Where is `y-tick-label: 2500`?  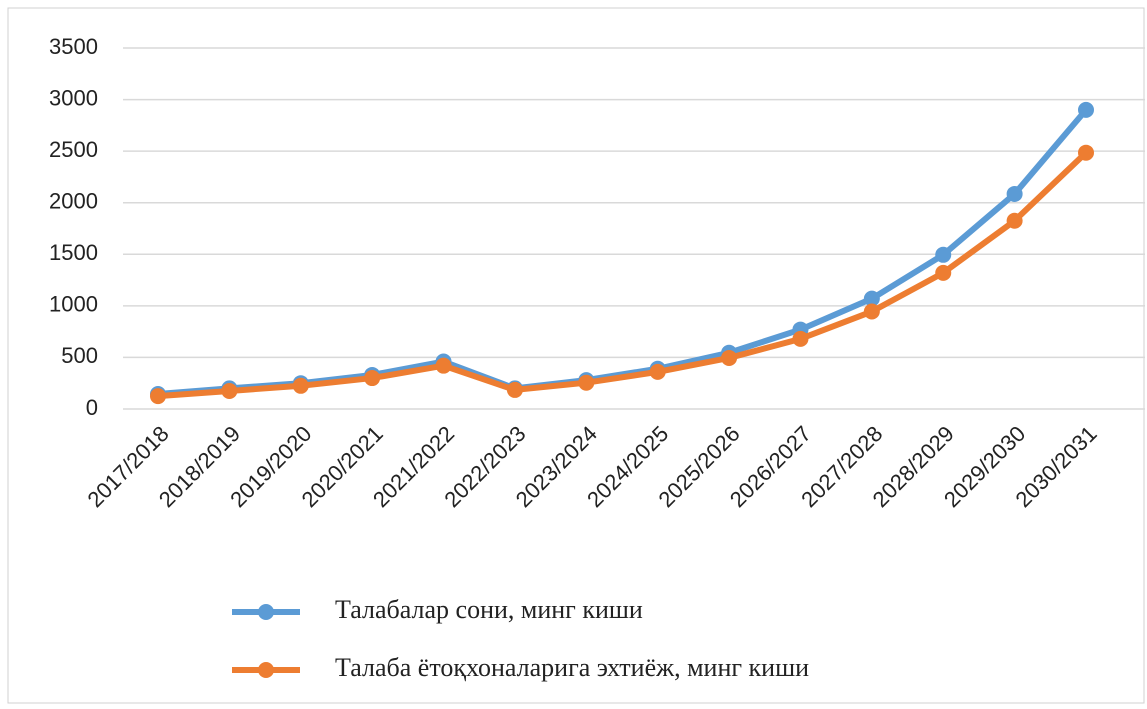
y-tick-label: 2500 is located at coordinates (73, 149).